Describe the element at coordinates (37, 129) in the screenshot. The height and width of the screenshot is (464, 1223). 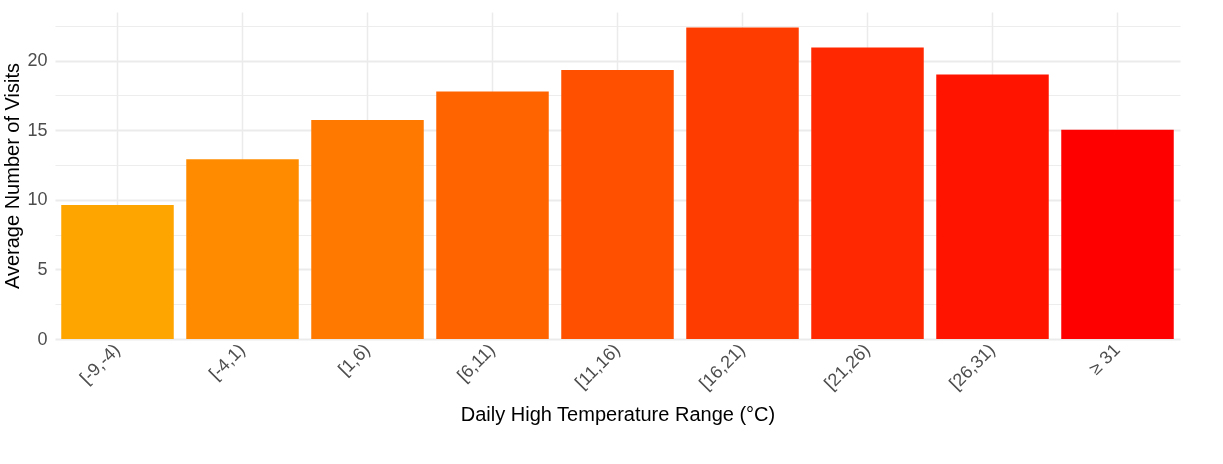
I see `y-tick-label: 15` at that location.